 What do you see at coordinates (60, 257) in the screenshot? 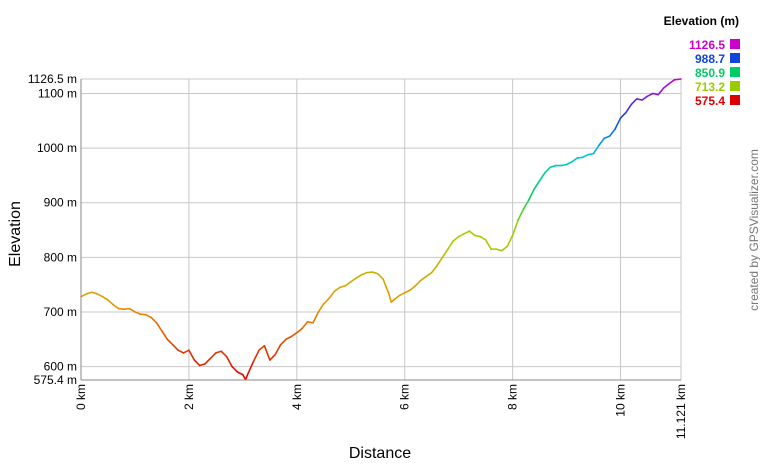
I see `y-tick-label: 800 m` at bounding box center [60, 257].